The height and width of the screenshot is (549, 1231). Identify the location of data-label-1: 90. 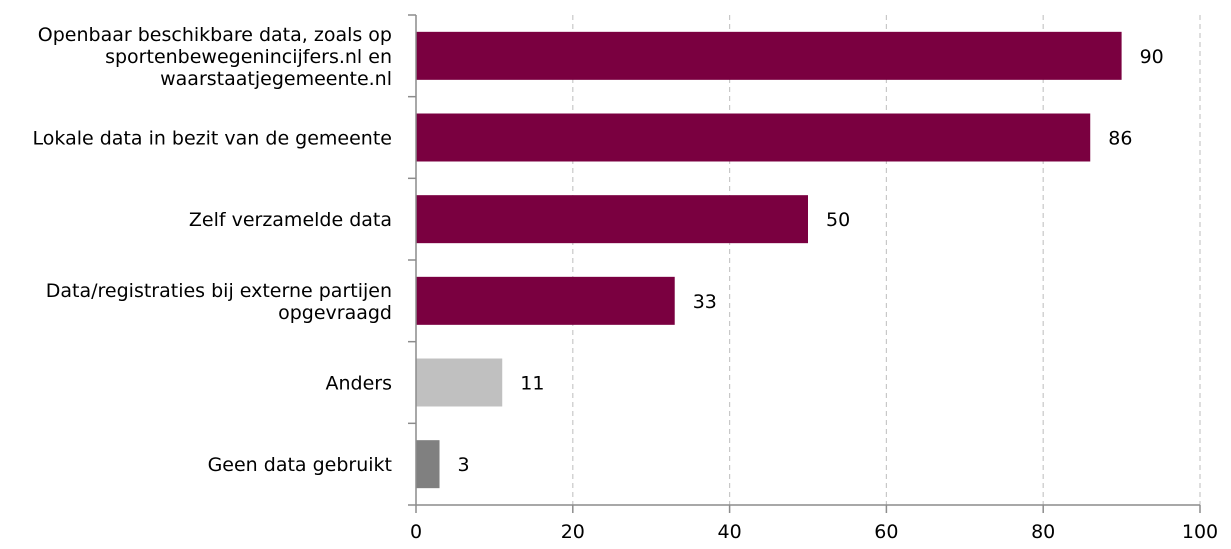
(1152, 57).